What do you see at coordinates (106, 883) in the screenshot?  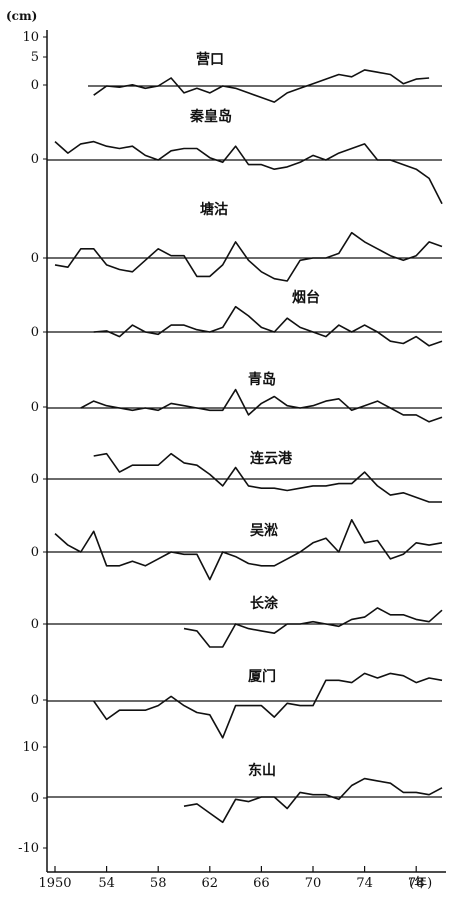 I see `x-tick-label: 54` at bounding box center [106, 883].